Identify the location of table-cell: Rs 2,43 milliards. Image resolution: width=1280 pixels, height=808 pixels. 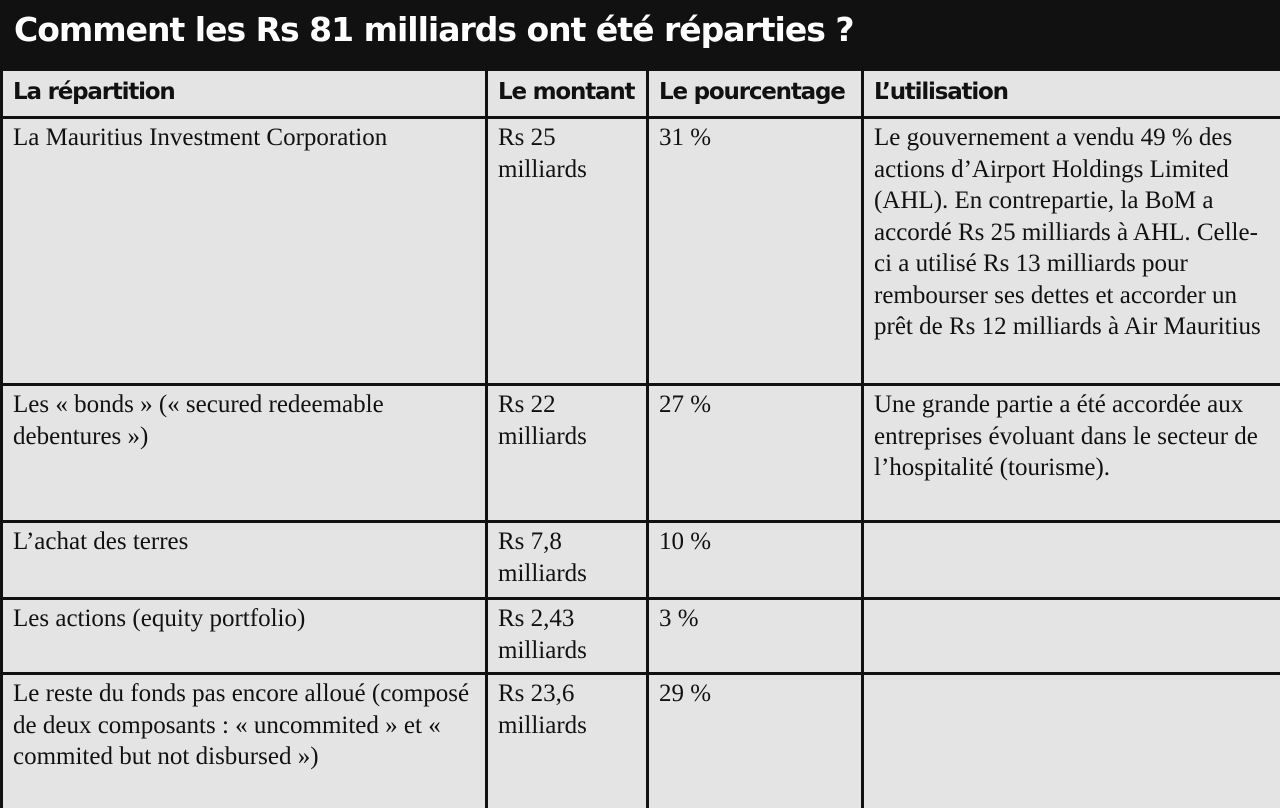
(567, 636).